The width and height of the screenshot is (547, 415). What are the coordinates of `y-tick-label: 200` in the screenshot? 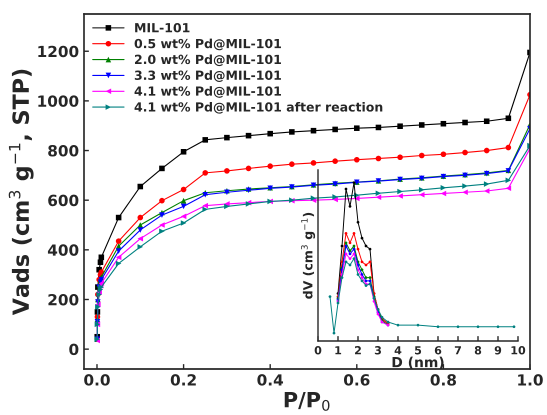 It's located at (63, 300).